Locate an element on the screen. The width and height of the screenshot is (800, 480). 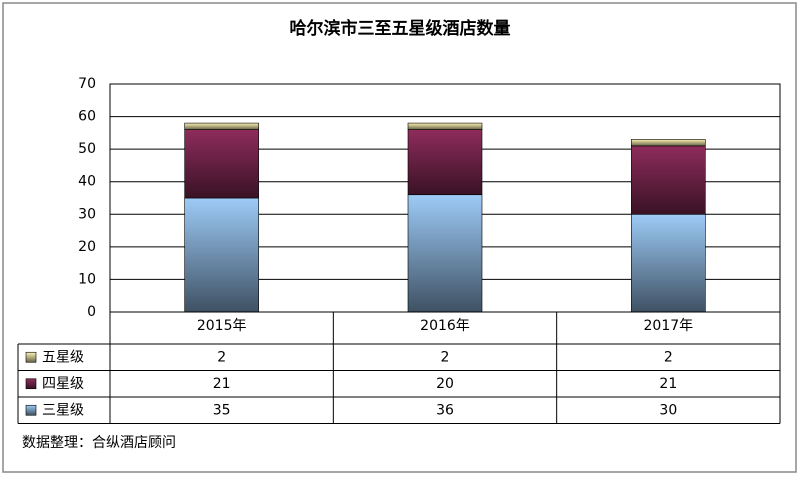
chart-title: 哈尔滨市三至五星级酒店数量 is located at coordinates (400, 28).